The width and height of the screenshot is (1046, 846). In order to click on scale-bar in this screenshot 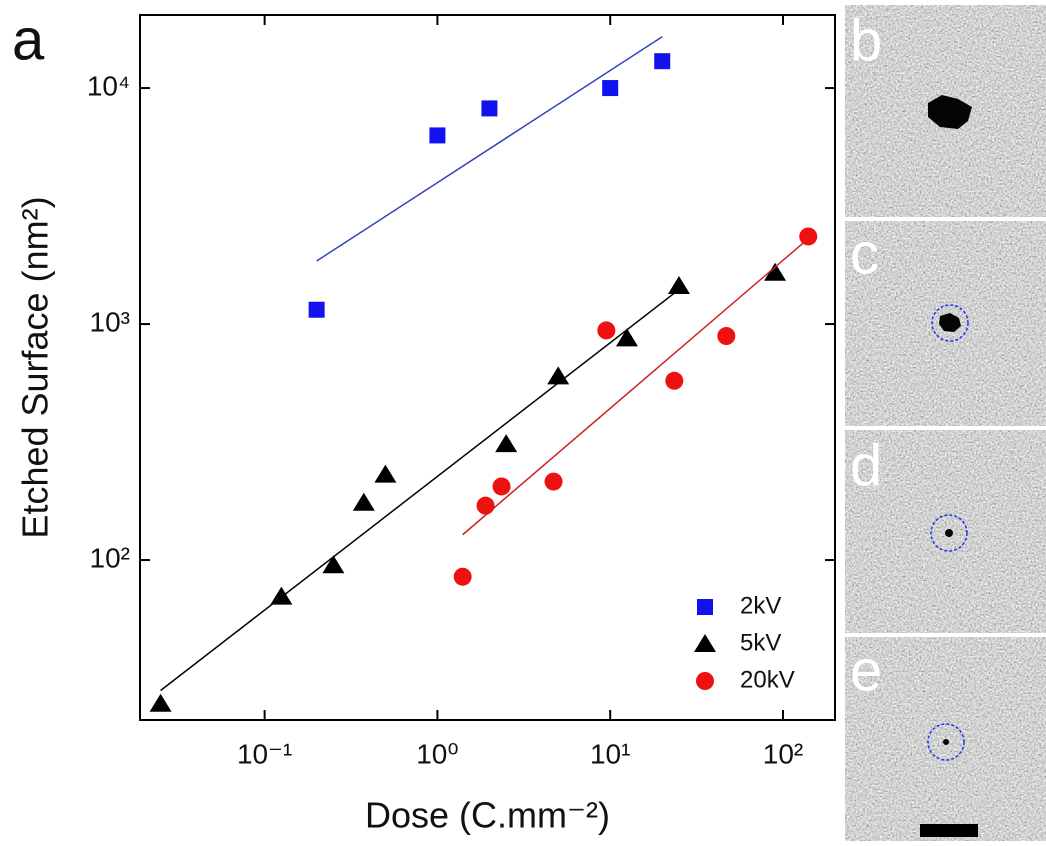, I will do `click(949, 830)`.